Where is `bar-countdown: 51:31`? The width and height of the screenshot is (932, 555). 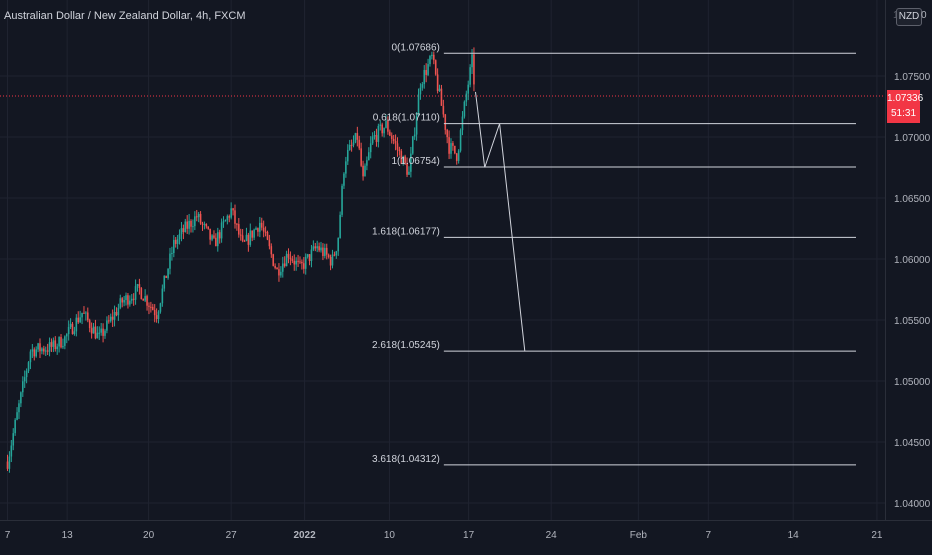
bar-countdown: 51:31 is located at coordinates (903, 113).